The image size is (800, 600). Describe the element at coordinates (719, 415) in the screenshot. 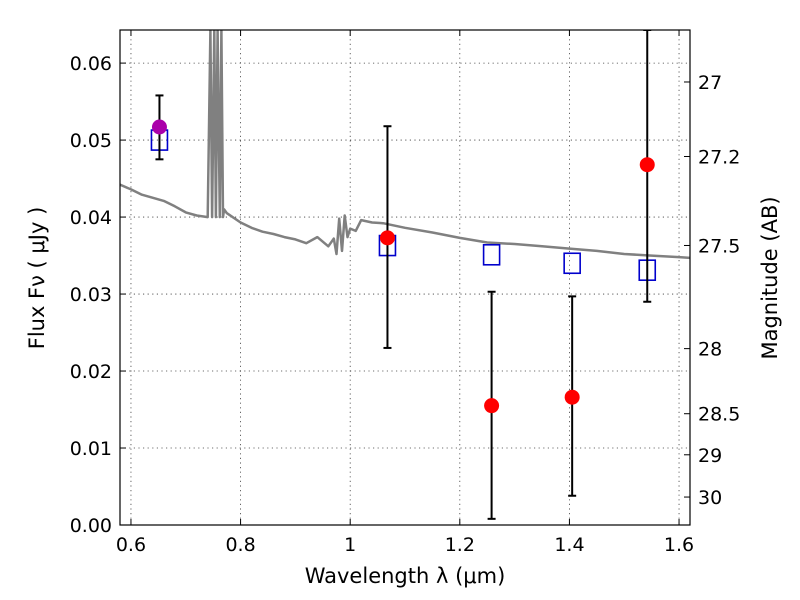

I see `right-tick-label: 28.5` at that location.